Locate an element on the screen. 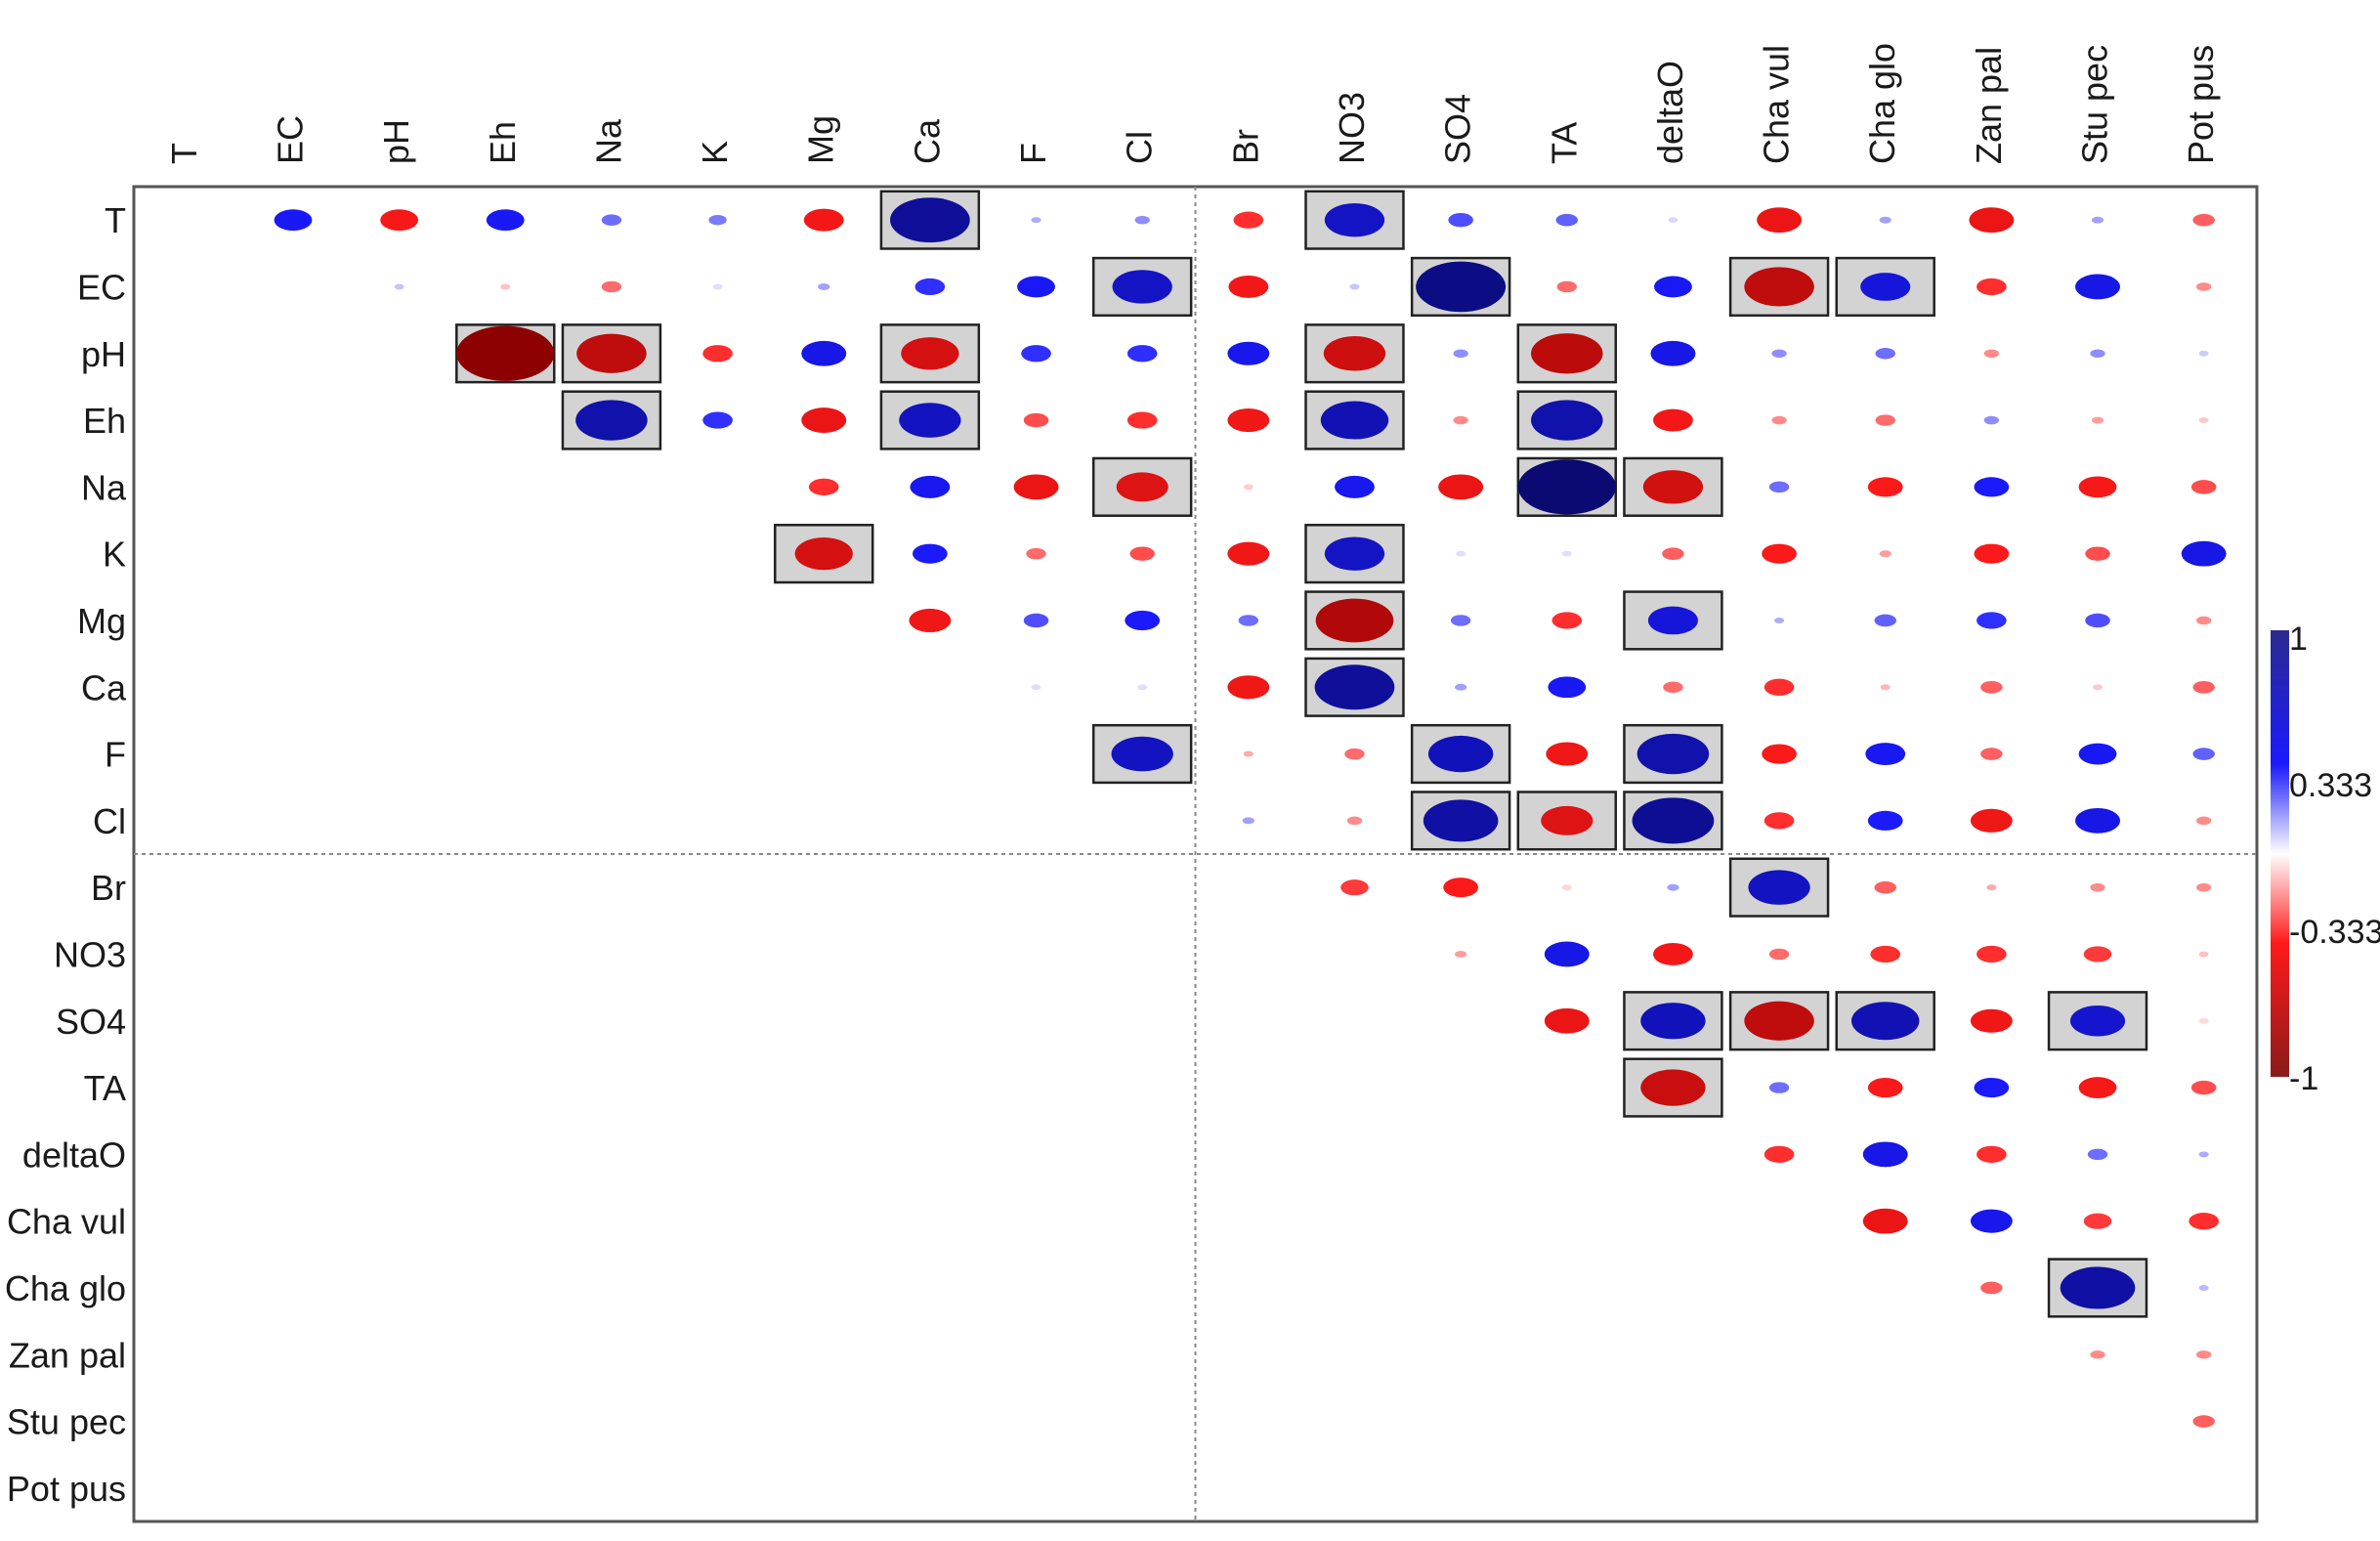 The image size is (2380, 1541). col-label-no3: NO3 is located at coordinates (1352, 128).